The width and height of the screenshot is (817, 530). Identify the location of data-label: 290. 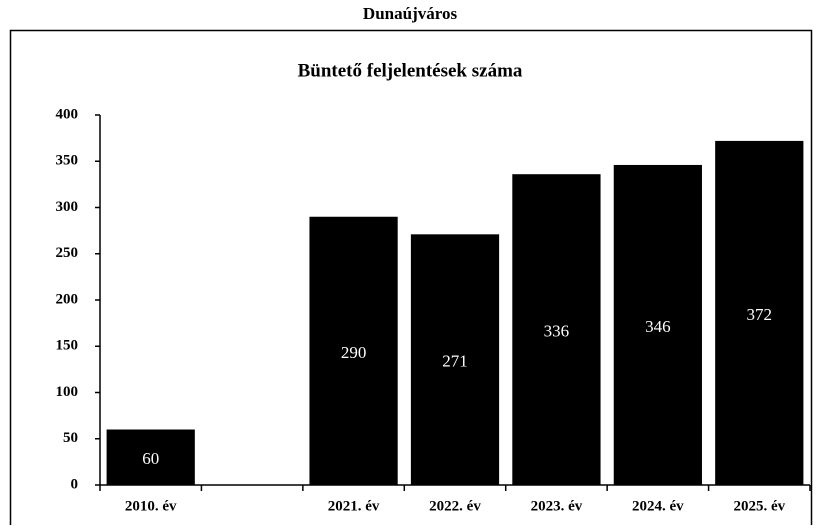
(354, 352).